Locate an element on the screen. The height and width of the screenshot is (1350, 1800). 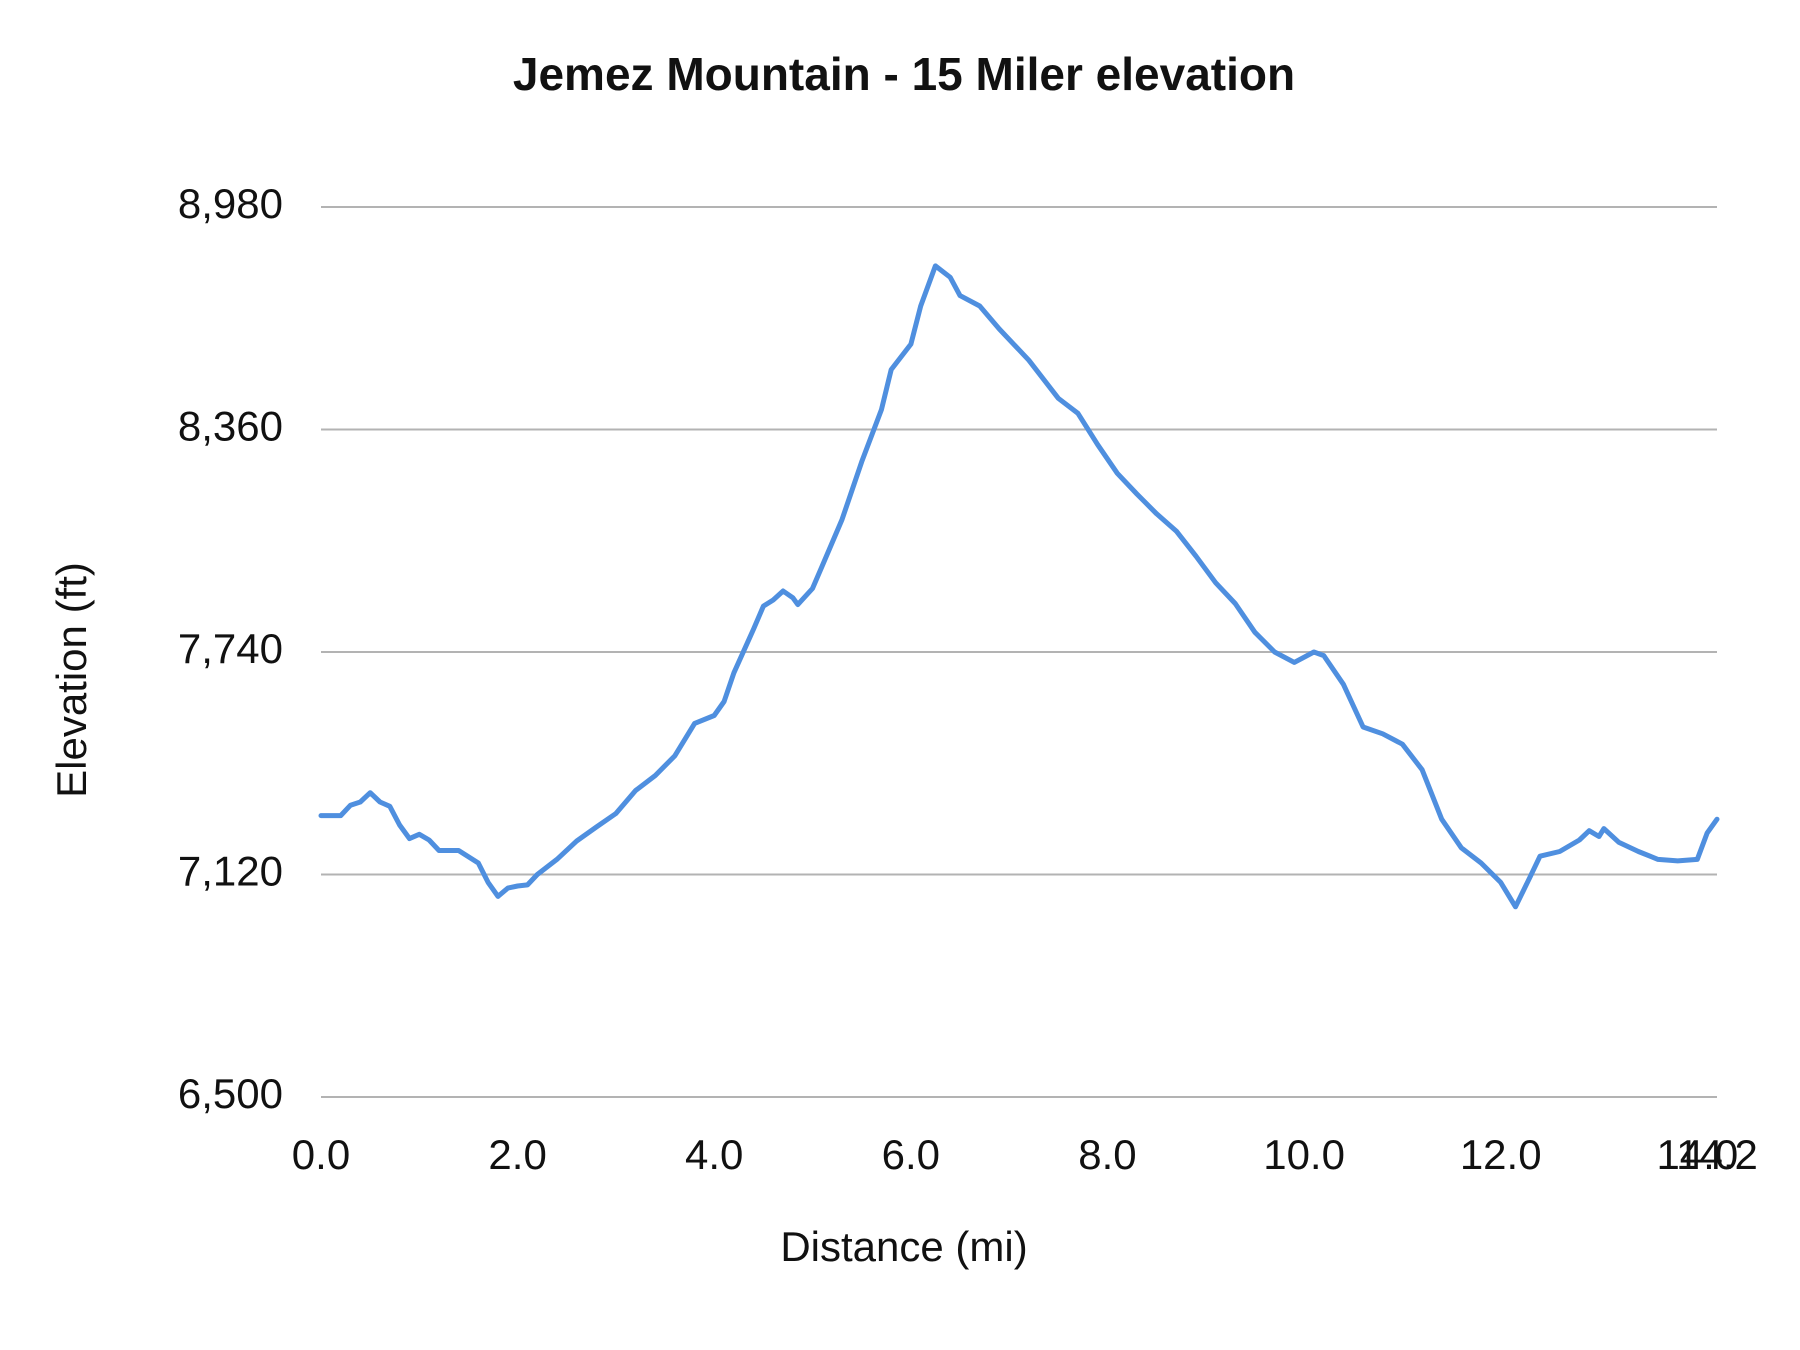
y-axis-title: Elevation (ft) is located at coordinates (71, 680).